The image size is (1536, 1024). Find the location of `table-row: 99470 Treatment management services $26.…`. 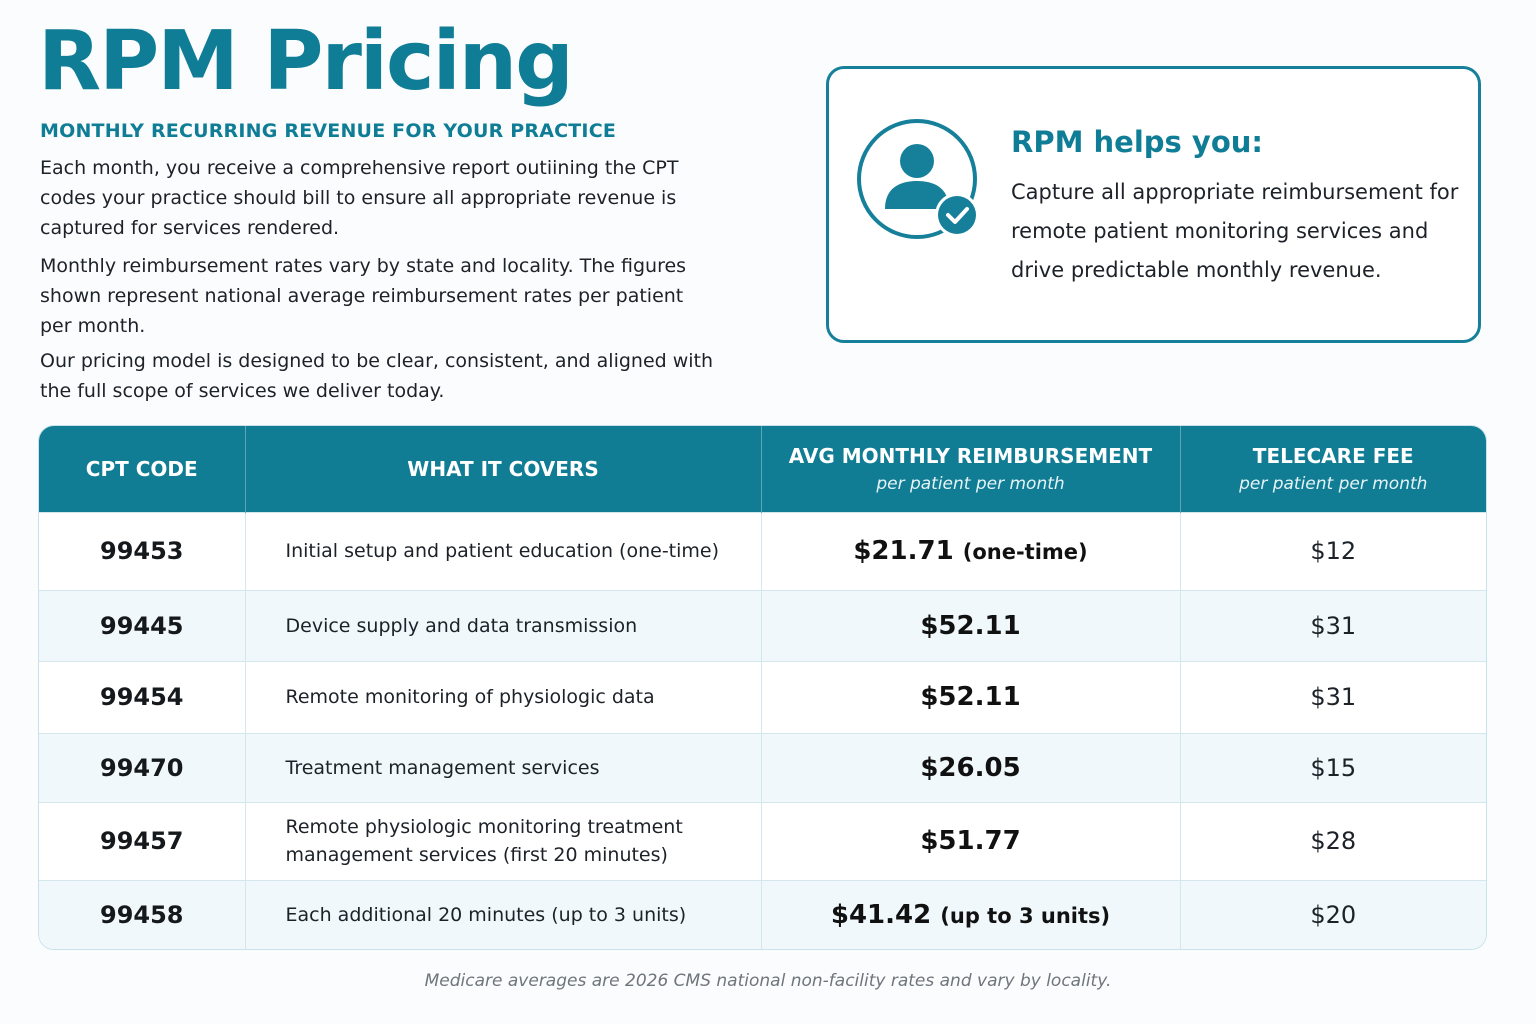

table-row: 99470 Treatment management services $26.… is located at coordinates (762, 767).